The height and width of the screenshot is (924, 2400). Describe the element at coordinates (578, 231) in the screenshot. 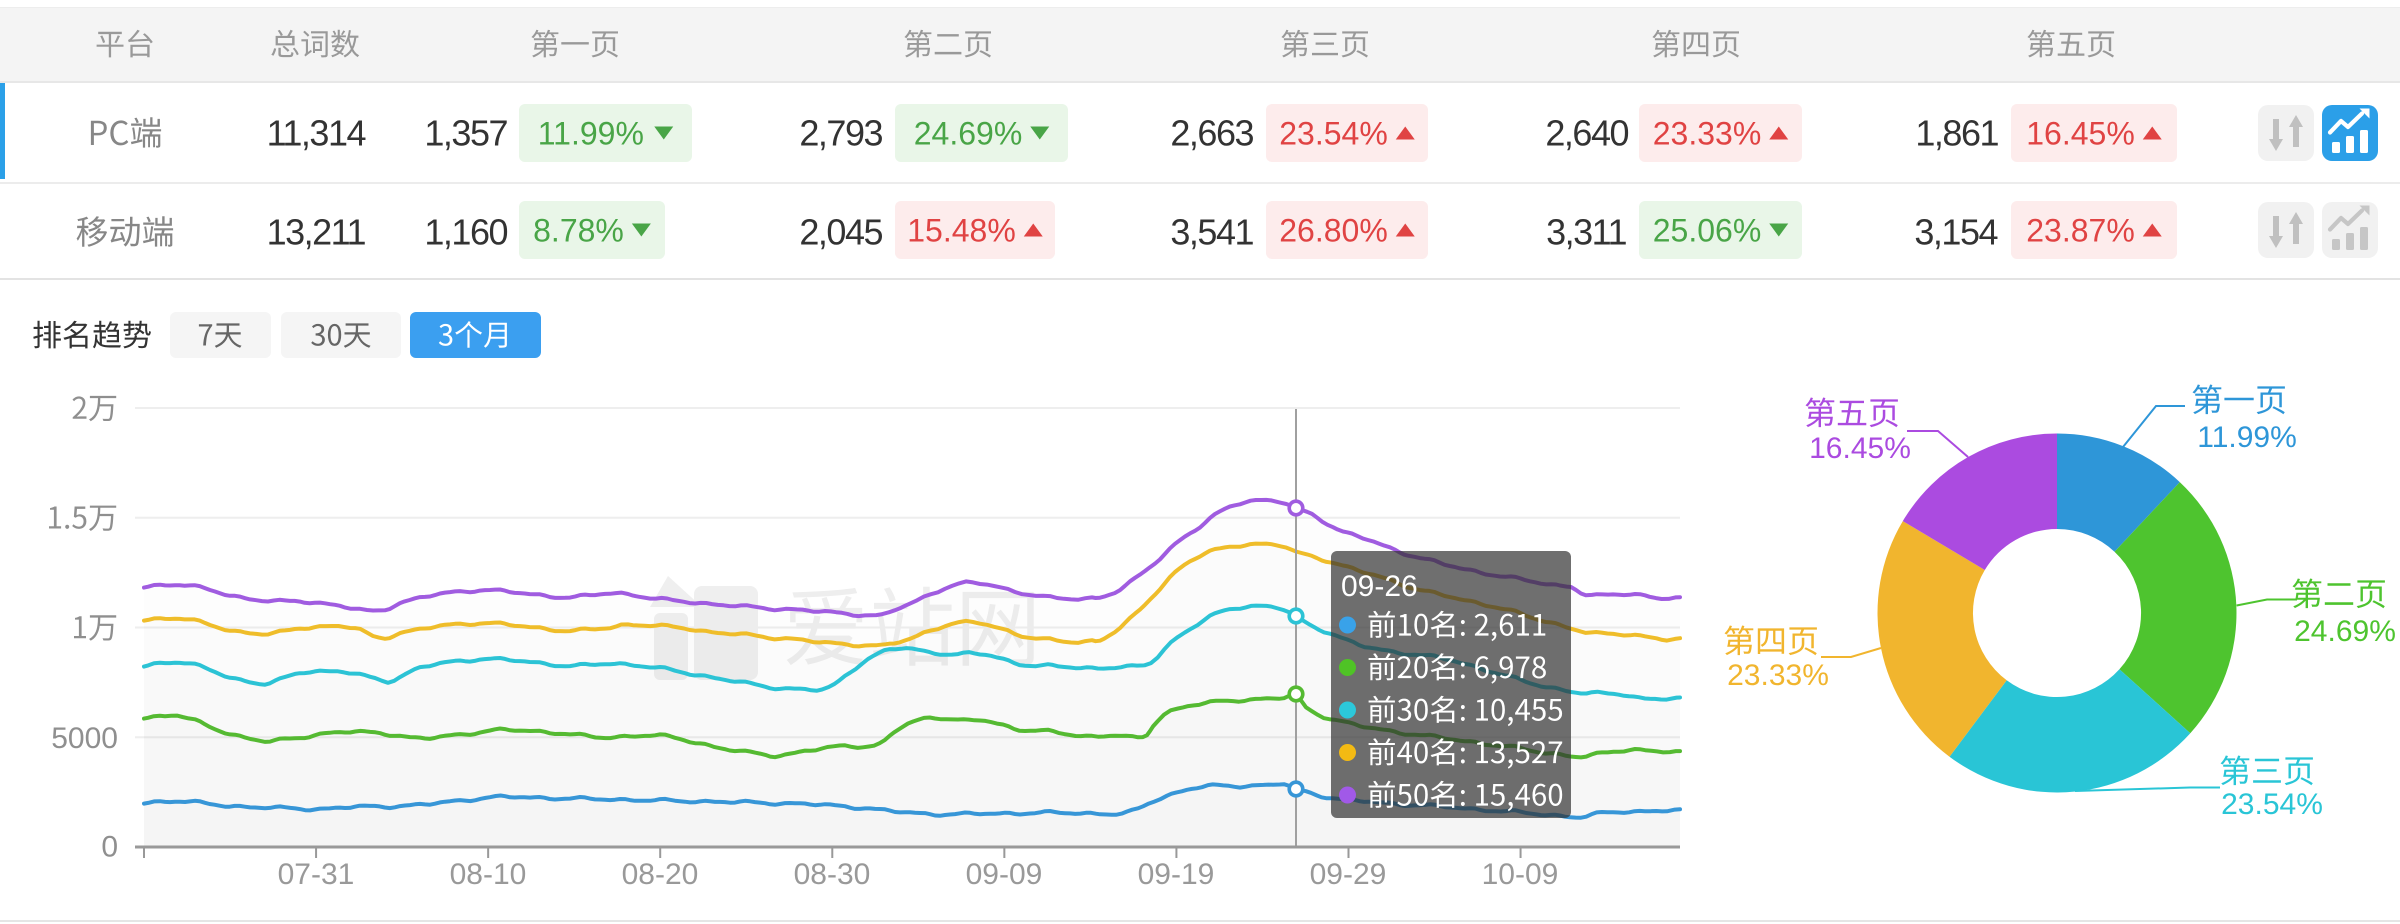

I see `svg-text: 8.78%` at that location.